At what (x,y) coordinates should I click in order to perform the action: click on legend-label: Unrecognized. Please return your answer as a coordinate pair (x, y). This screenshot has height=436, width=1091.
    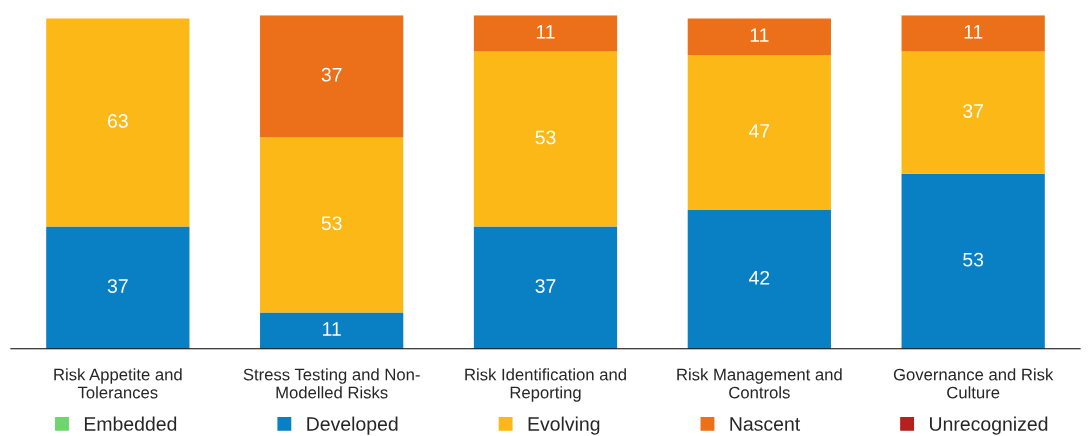
    Looking at the image, I should click on (989, 425).